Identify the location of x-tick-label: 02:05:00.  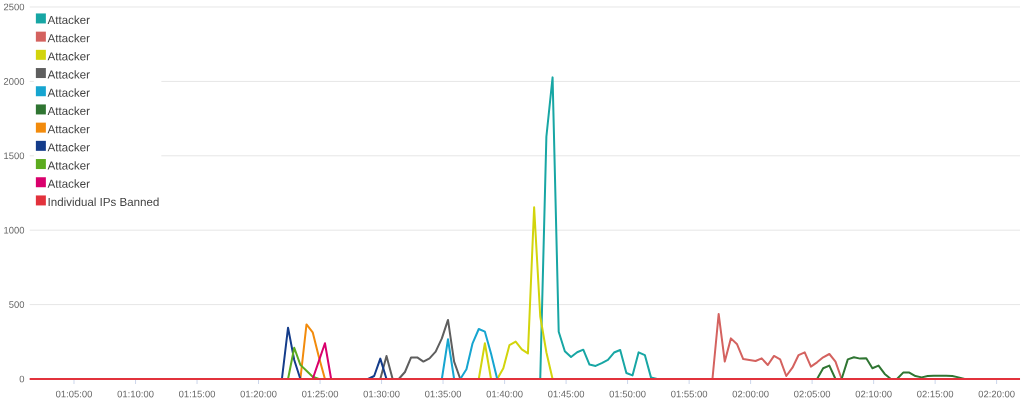
(812, 394).